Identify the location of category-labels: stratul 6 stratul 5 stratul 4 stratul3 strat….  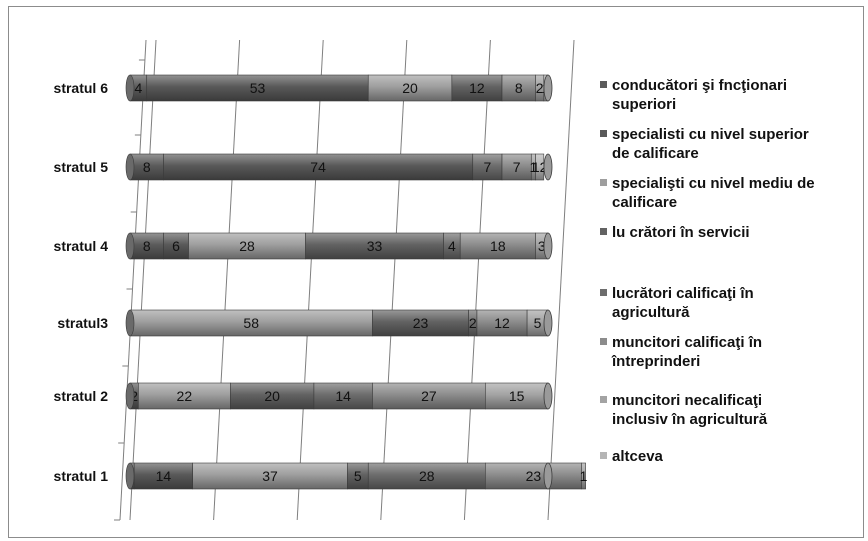
(81, 282).